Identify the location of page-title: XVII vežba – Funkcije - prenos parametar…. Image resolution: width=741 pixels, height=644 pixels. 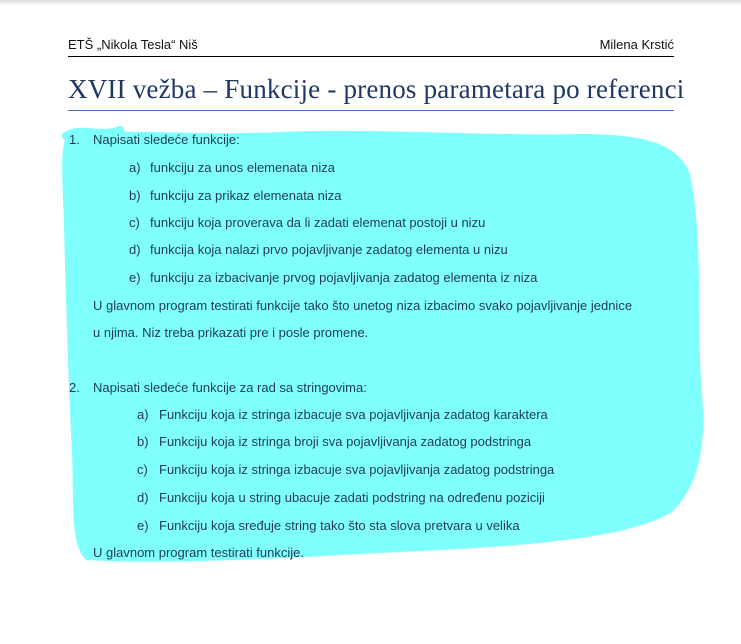
(376, 89).